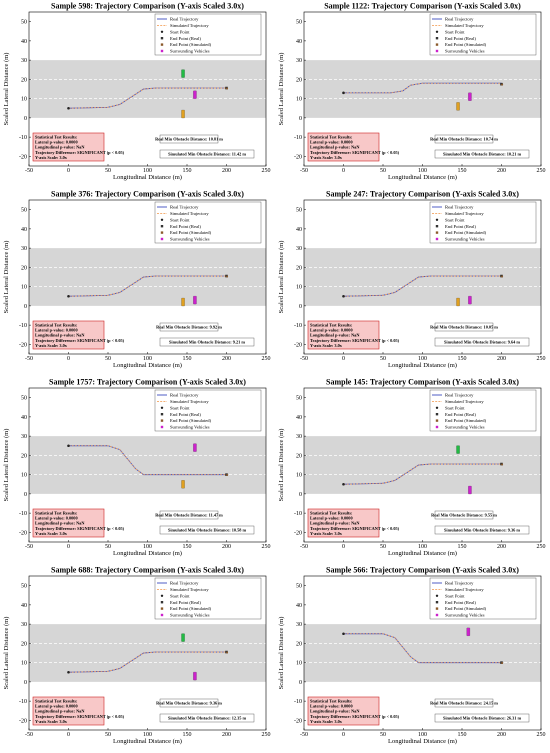 Image resolution: width=550 pixels, height=753 pixels. Describe the element at coordinates (335, 711) in the screenshot. I see `stats-line: Longitudinal p-value: NaN` at that location.